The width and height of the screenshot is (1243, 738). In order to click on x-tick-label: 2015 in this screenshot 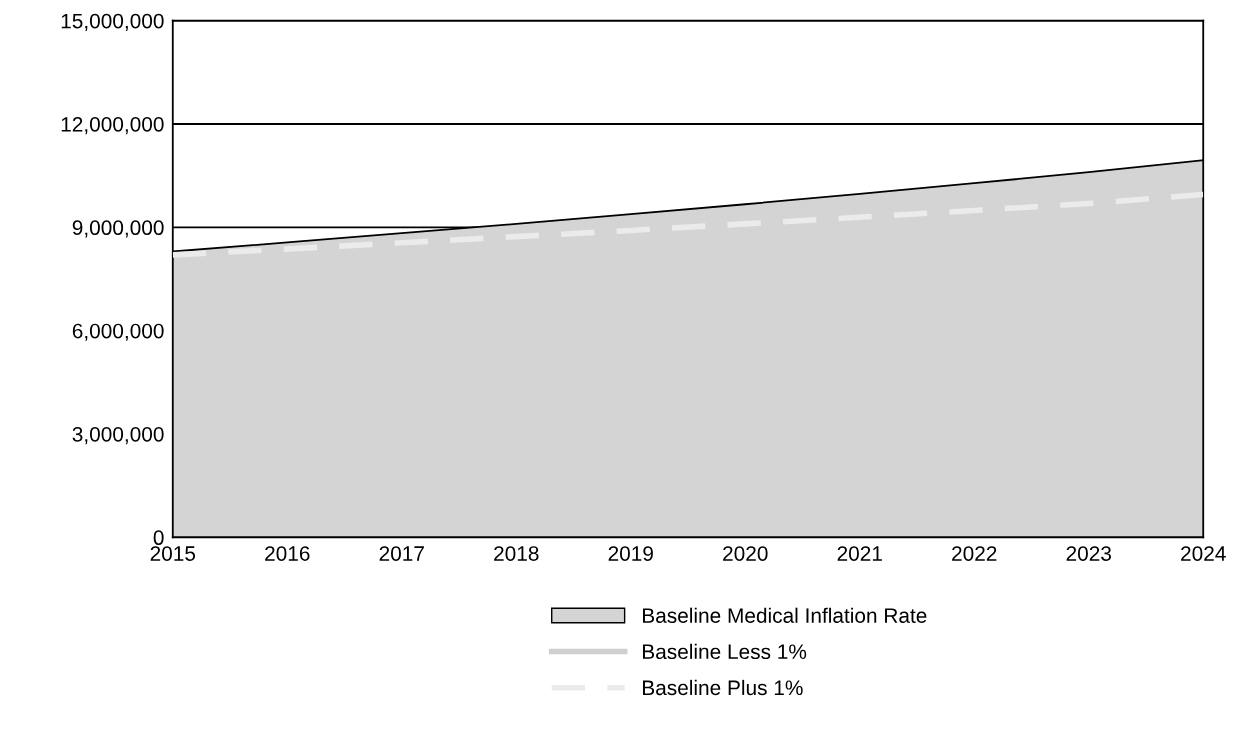, I will do `click(173, 553)`.